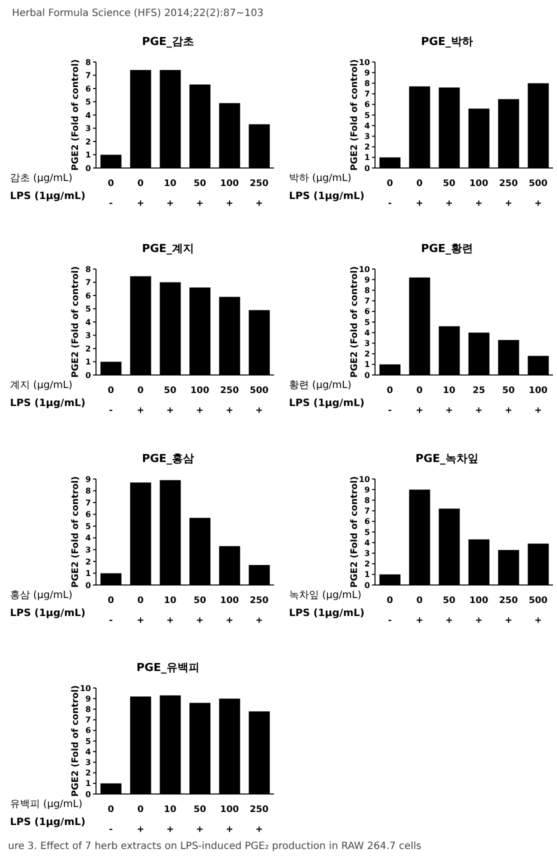 Image resolution: width=557 pixels, height=861 pixels. What do you see at coordinates (168, 458) in the screenshot?
I see `chart-title: PGE_홍삼` at bounding box center [168, 458].